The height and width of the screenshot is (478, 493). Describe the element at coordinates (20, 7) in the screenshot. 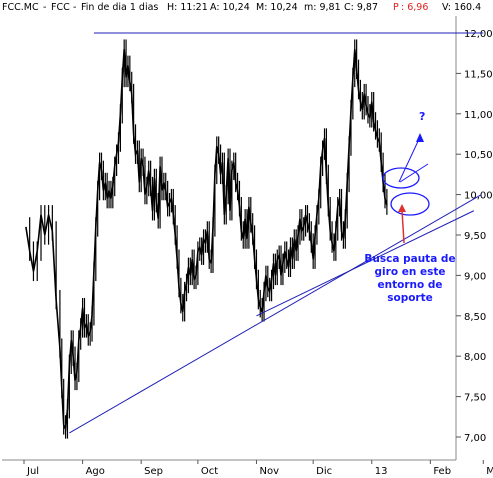

I see `header-ticker: FCC.MC` at that location.